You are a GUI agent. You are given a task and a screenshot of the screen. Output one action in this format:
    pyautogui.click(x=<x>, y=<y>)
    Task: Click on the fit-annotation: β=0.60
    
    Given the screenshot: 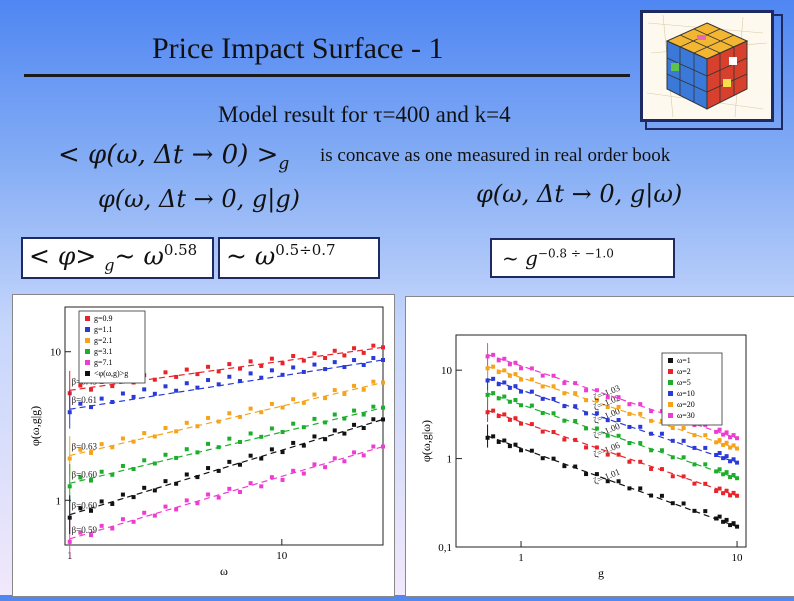 What is the action you would take?
    pyautogui.click(x=85, y=506)
    